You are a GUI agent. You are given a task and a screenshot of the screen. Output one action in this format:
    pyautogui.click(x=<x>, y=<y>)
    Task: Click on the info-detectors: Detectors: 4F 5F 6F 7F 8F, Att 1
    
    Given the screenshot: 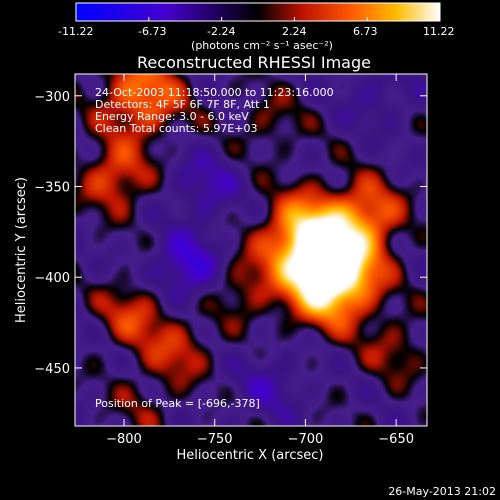 What is the action you would take?
    pyautogui.click(x=182, y=104)
    